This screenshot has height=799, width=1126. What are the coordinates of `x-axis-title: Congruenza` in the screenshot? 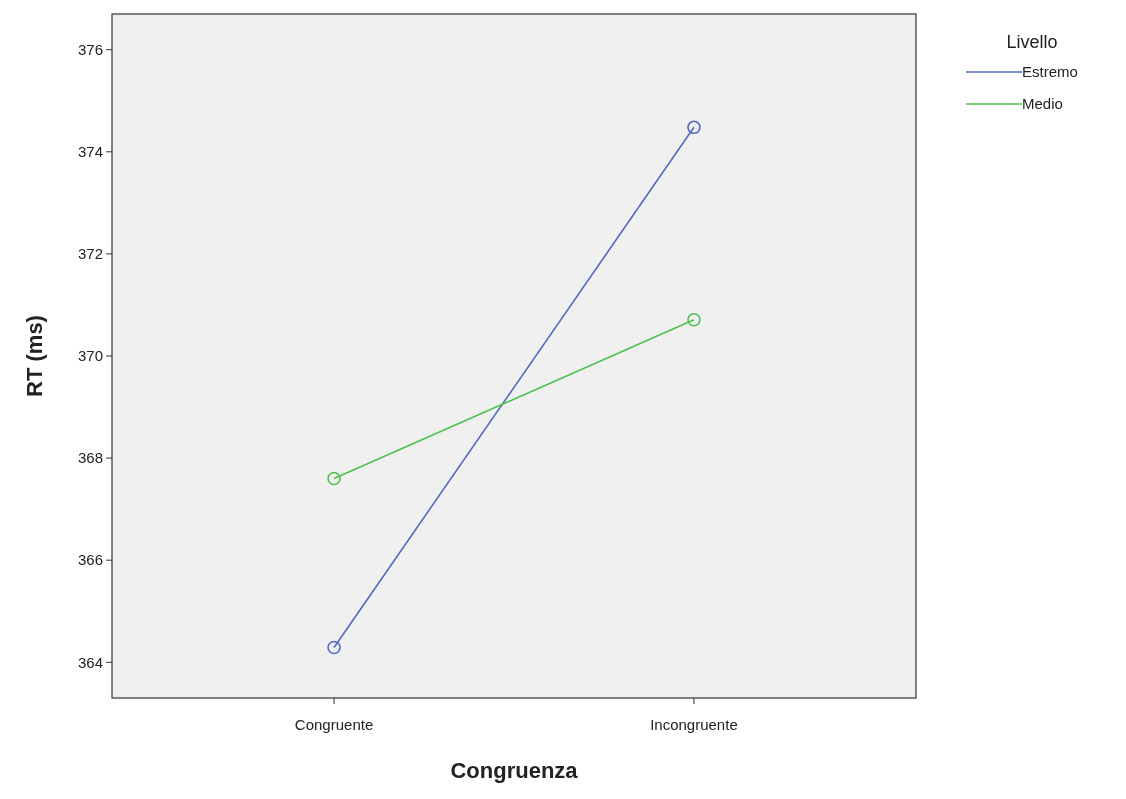 It's located at (514, 770).